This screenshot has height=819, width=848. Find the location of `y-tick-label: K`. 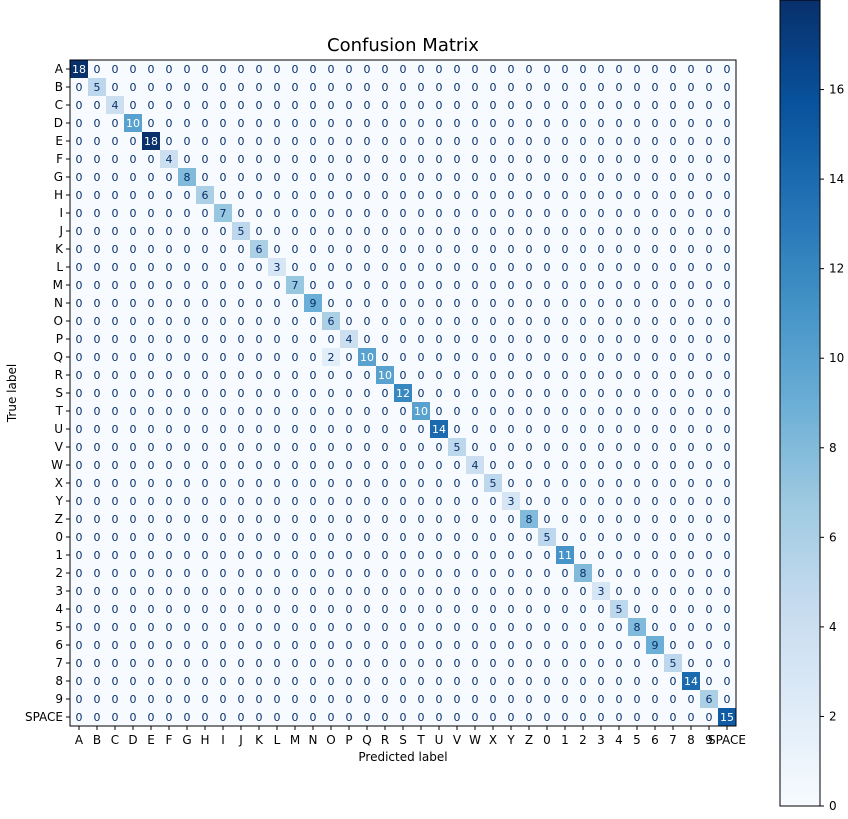

y-tick-label: K is located at coordinates (59, 249).